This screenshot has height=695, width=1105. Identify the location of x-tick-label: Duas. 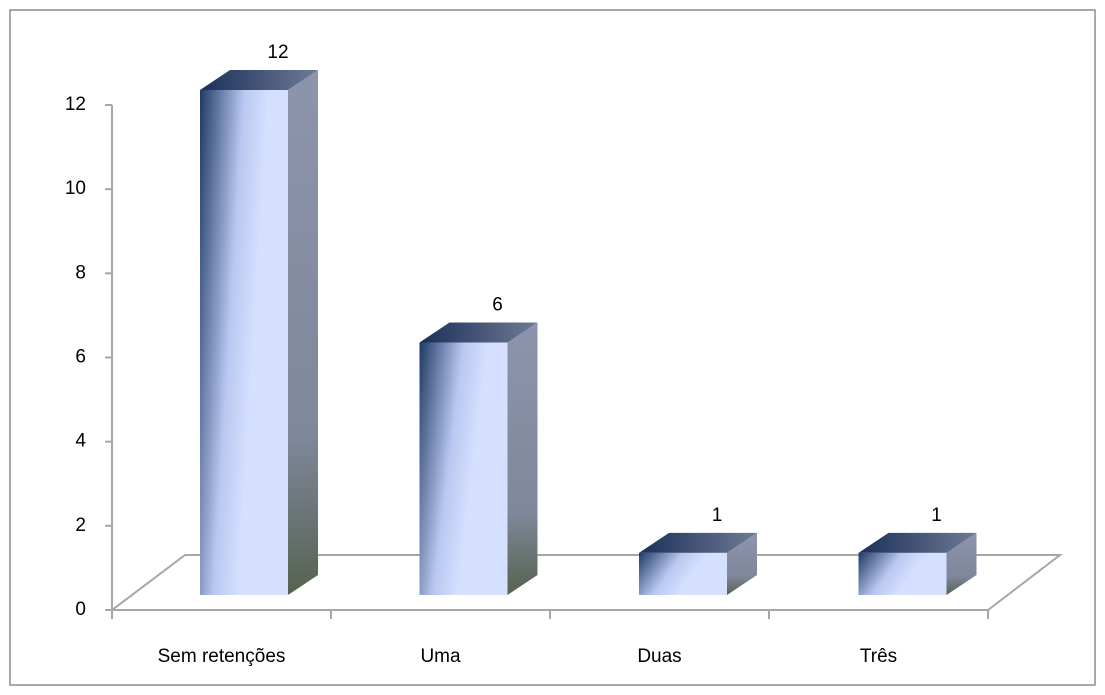
(659, 656).